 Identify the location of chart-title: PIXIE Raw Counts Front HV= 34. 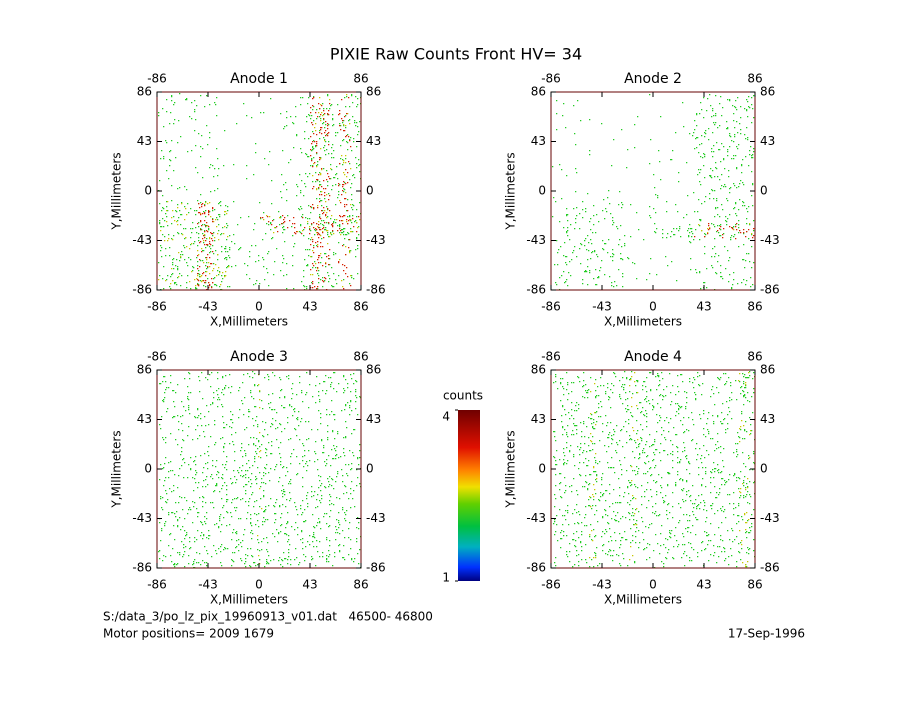
(456, 54).